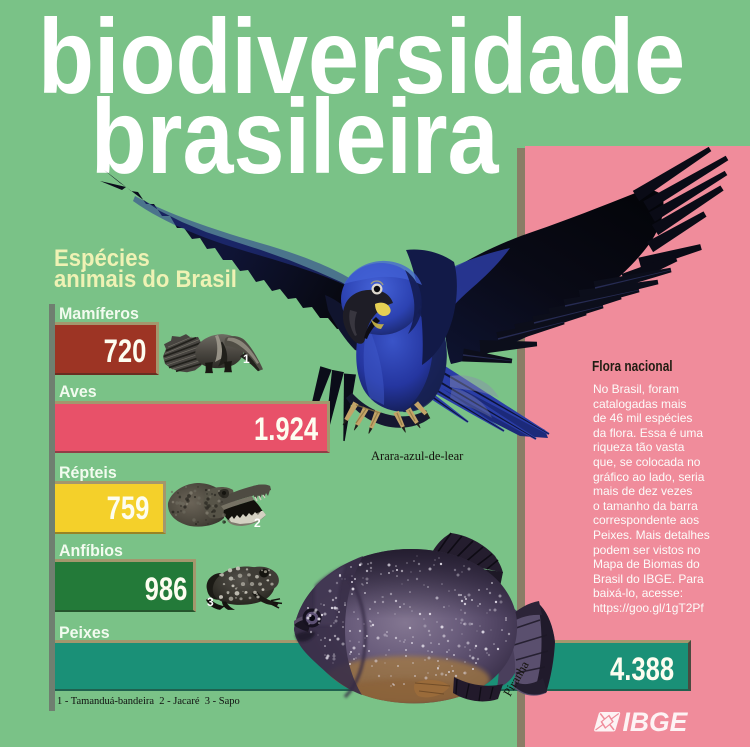  I want to click on svg-text: IBGE, so click(656, 723).